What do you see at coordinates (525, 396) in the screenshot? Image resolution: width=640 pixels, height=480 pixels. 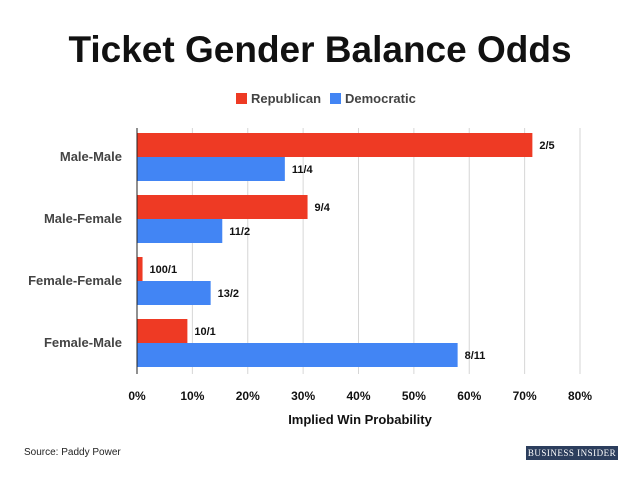 I see `x-tick-label: 70%` at bounding box center [525, 396].